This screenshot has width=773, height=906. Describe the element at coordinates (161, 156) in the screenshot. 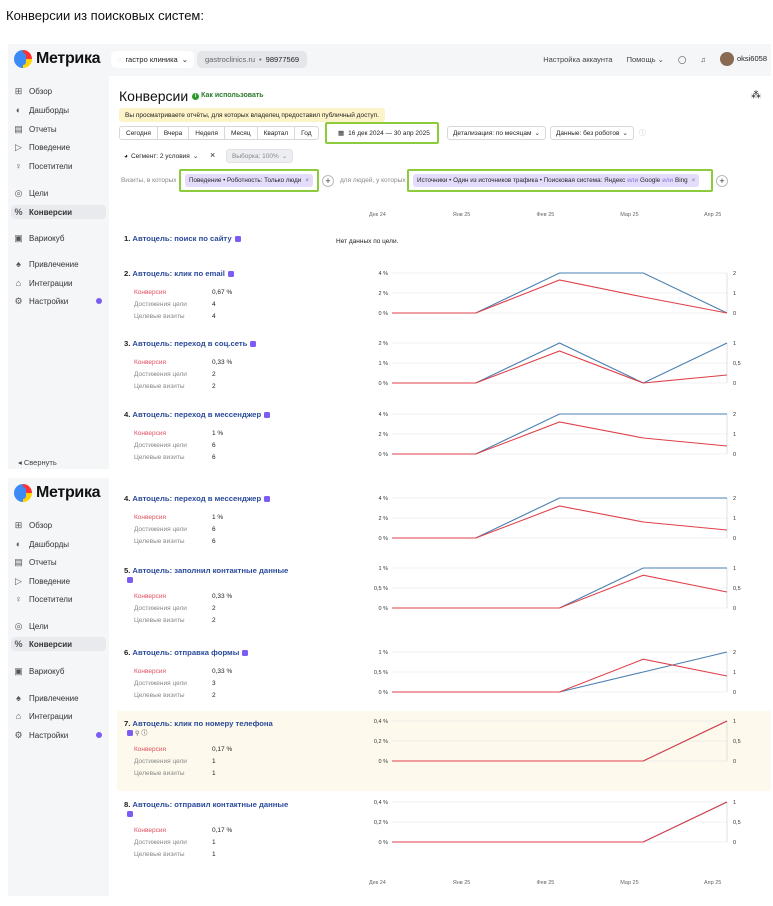

I see `segment-dropdown: ◕ Сегмент: 2 условия ⌄` at that location.